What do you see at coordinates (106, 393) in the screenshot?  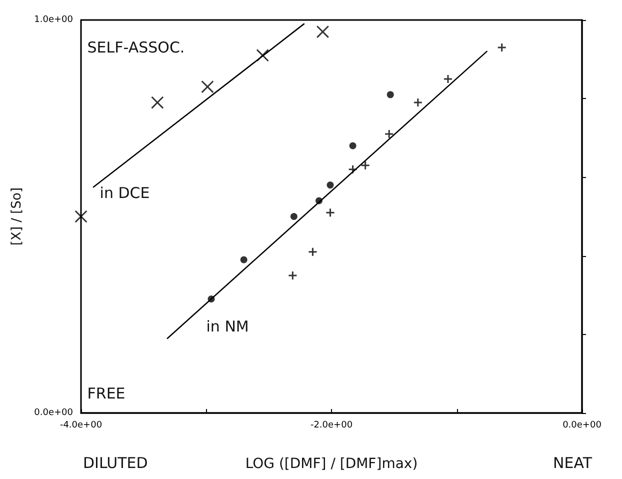 I see `annotation: FREE` at bounding box center [106, 393].